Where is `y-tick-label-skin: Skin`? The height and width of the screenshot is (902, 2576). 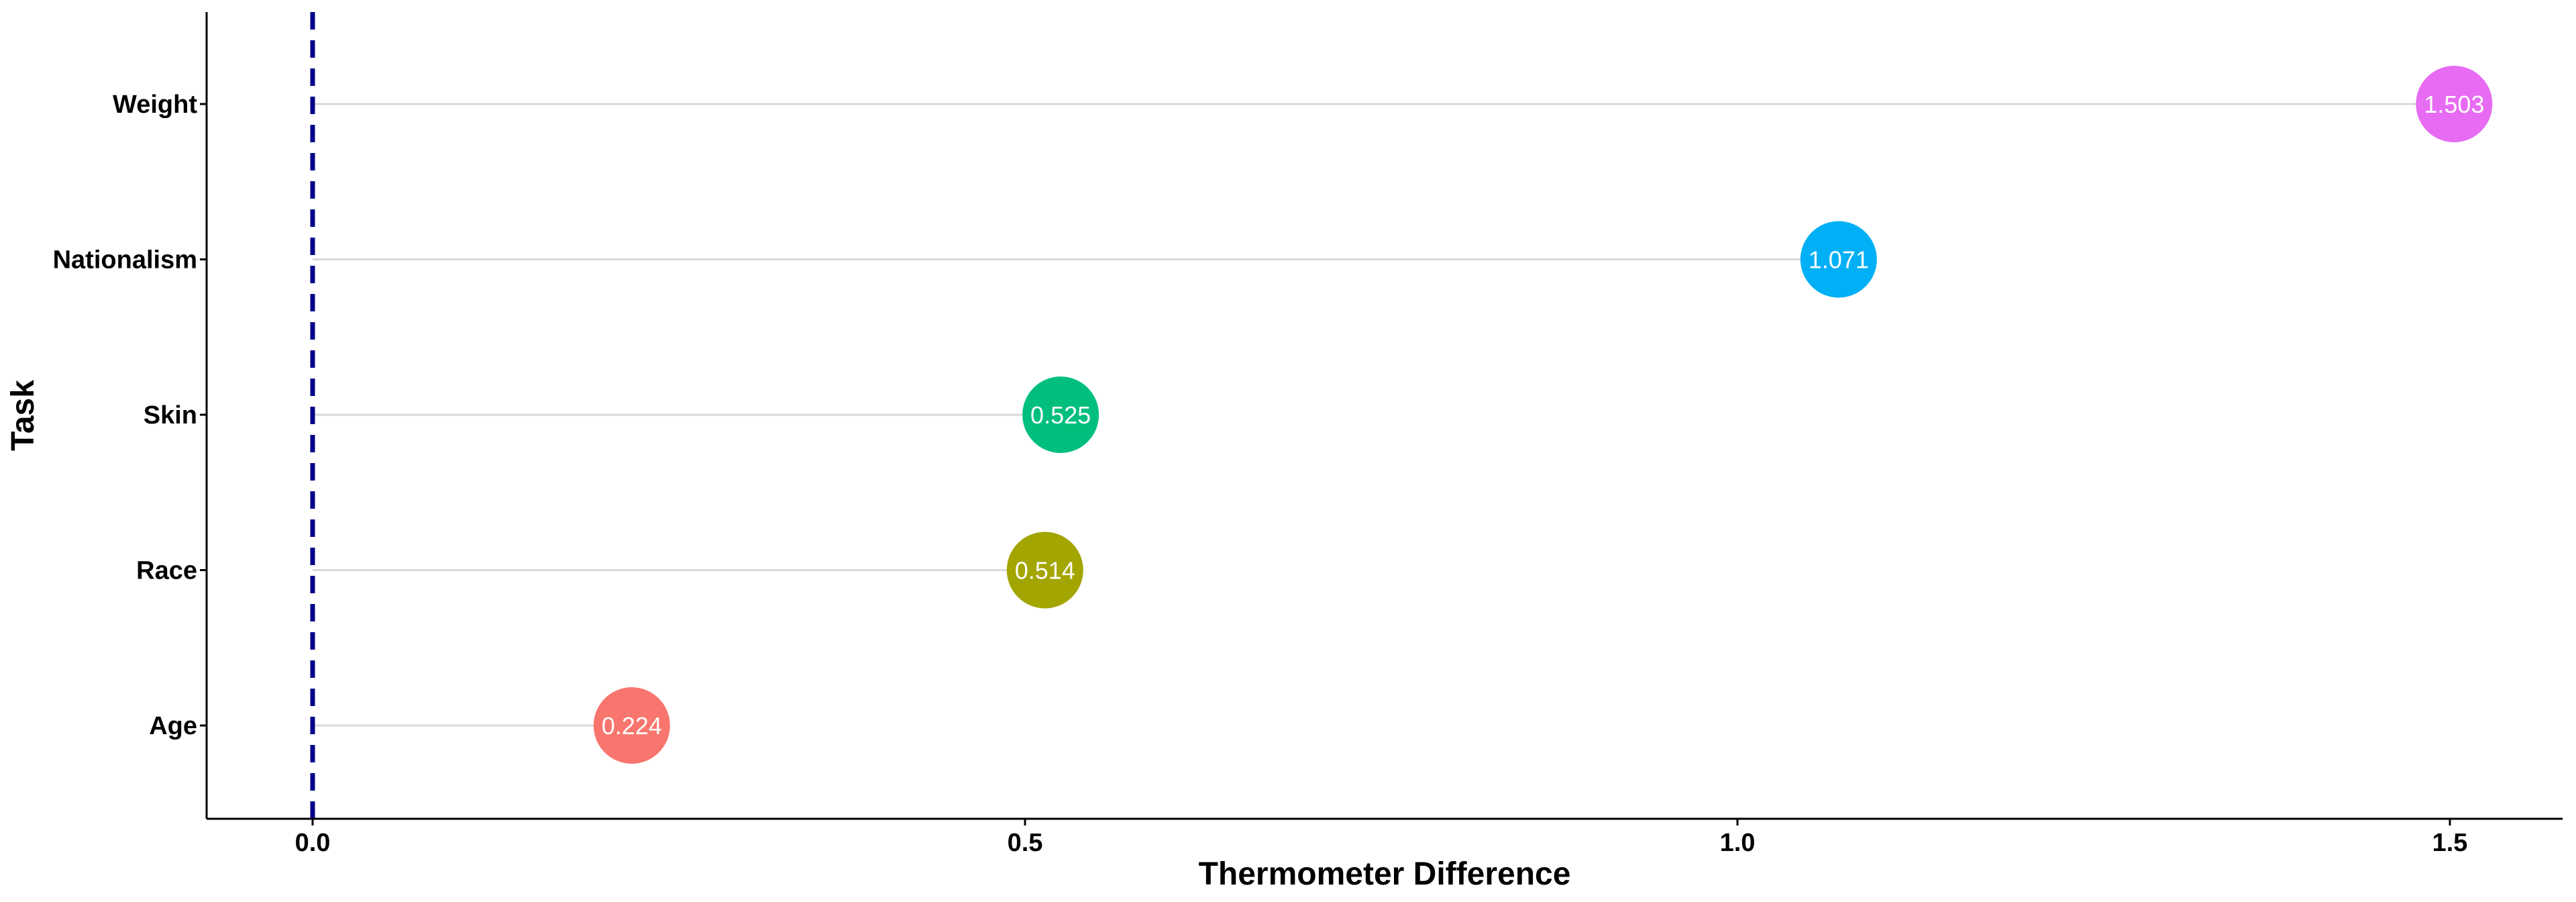
y-tick-label-skin: Skin is located at coordinates (170, 415).